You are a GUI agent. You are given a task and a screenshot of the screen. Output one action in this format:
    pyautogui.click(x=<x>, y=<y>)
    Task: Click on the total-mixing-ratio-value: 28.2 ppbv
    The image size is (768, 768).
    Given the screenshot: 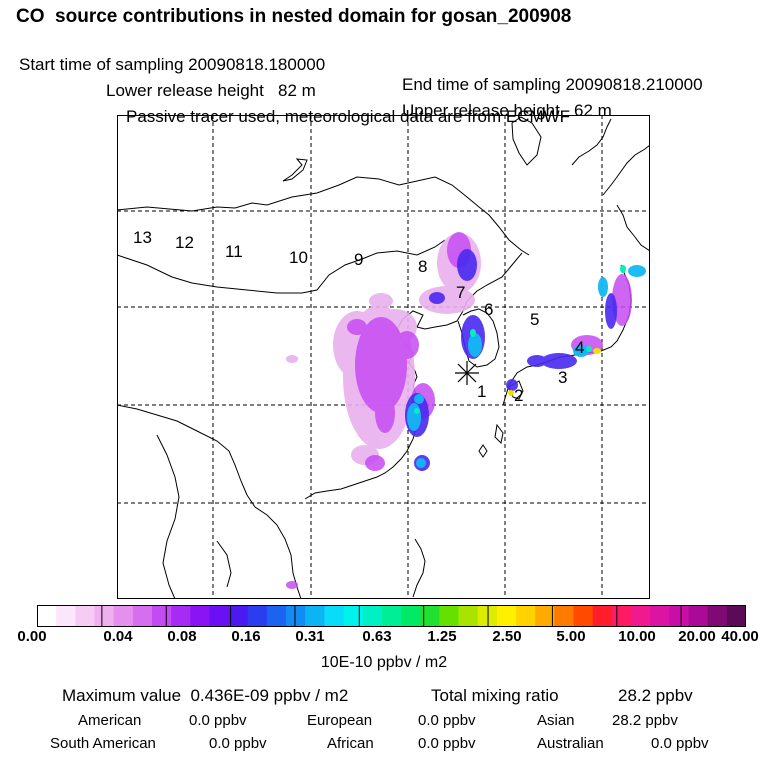 What is the action you would take?
    pyautogui.click(x=655, y=695)
    